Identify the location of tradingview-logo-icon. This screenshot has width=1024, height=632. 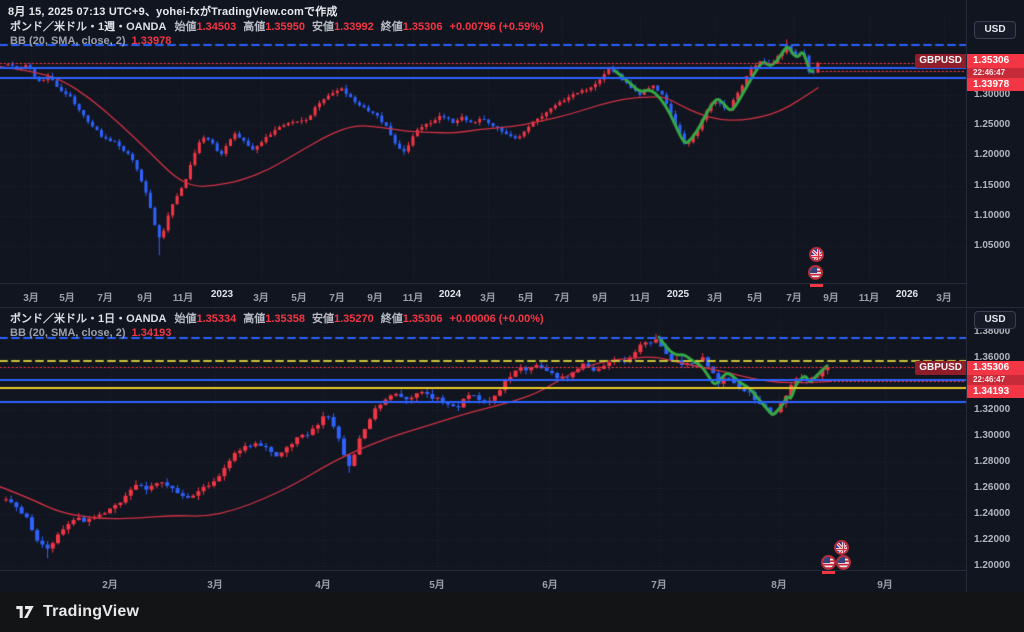
(25, 612).